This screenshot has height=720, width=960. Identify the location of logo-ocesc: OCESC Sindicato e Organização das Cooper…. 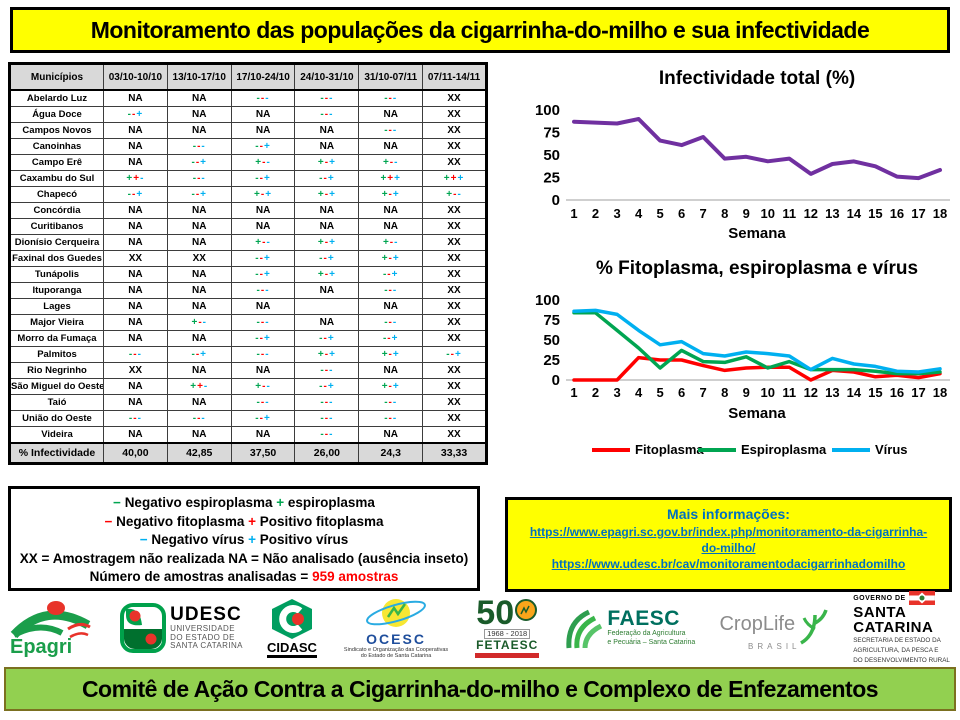
(396, 628).